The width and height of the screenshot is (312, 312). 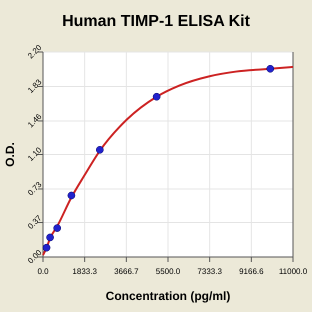 What do you see at coordinates (85, 271) in the screenshot?
I see `x-tick-label: 1833.3` at bounding box center [85, 271].